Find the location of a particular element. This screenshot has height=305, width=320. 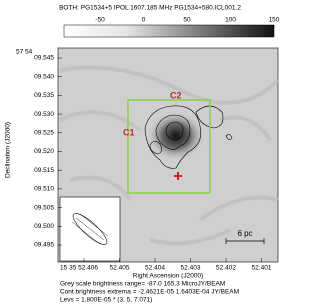

y-tick-label: 09.535 is located at coordinates (44, 95).